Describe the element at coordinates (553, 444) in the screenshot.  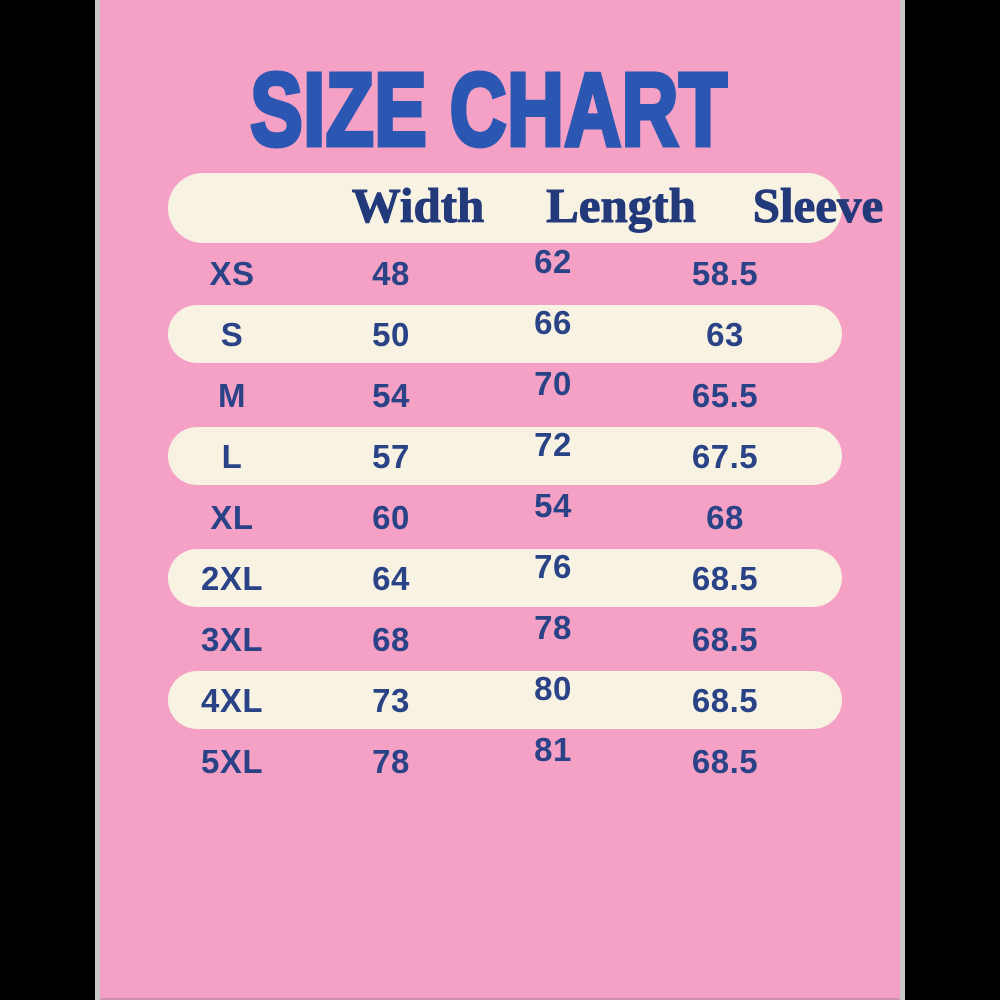
I see `length-cell: 72` at that location.